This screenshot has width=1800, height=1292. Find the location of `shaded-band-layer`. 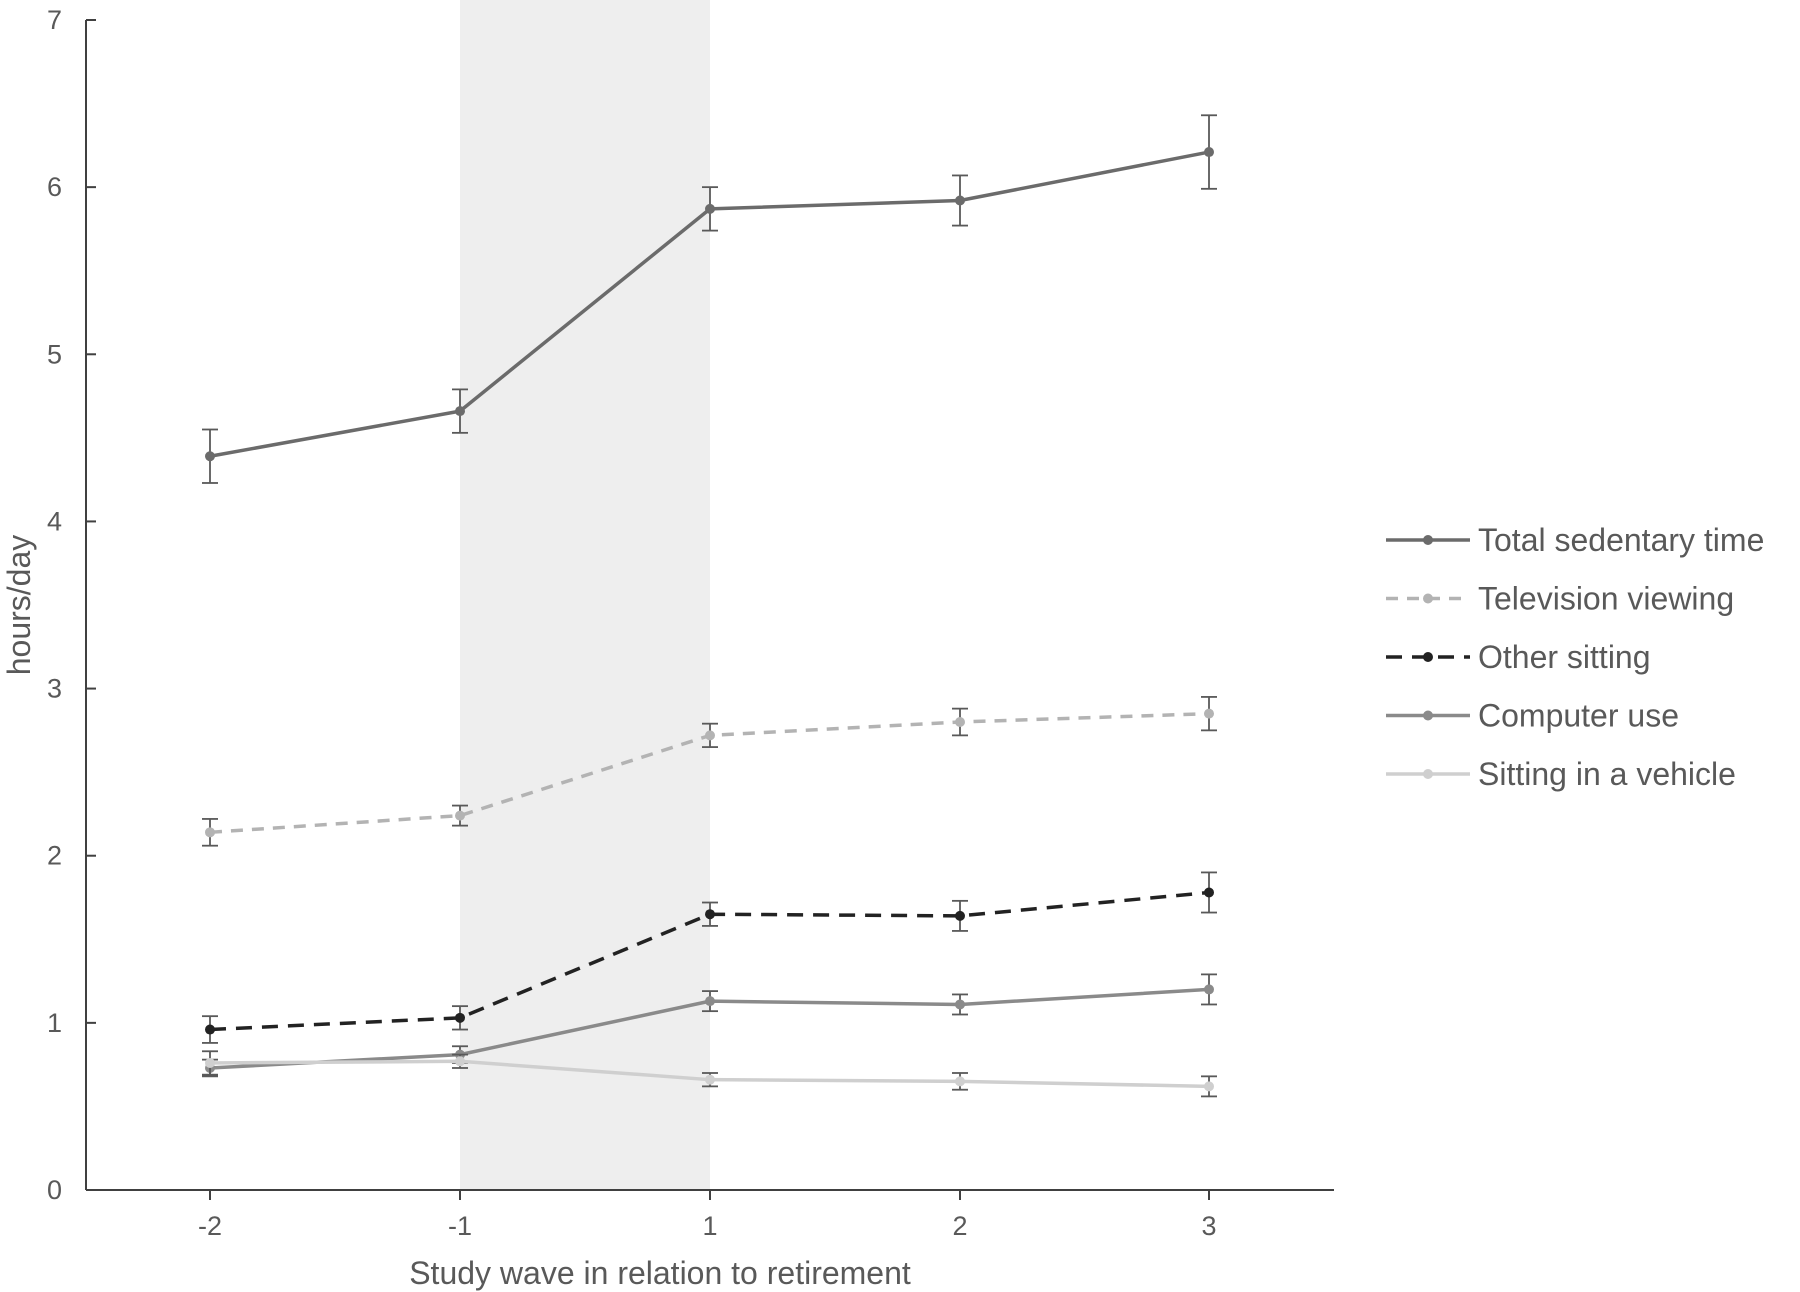

shaded-band-layer is located at coordinates (585, 595).